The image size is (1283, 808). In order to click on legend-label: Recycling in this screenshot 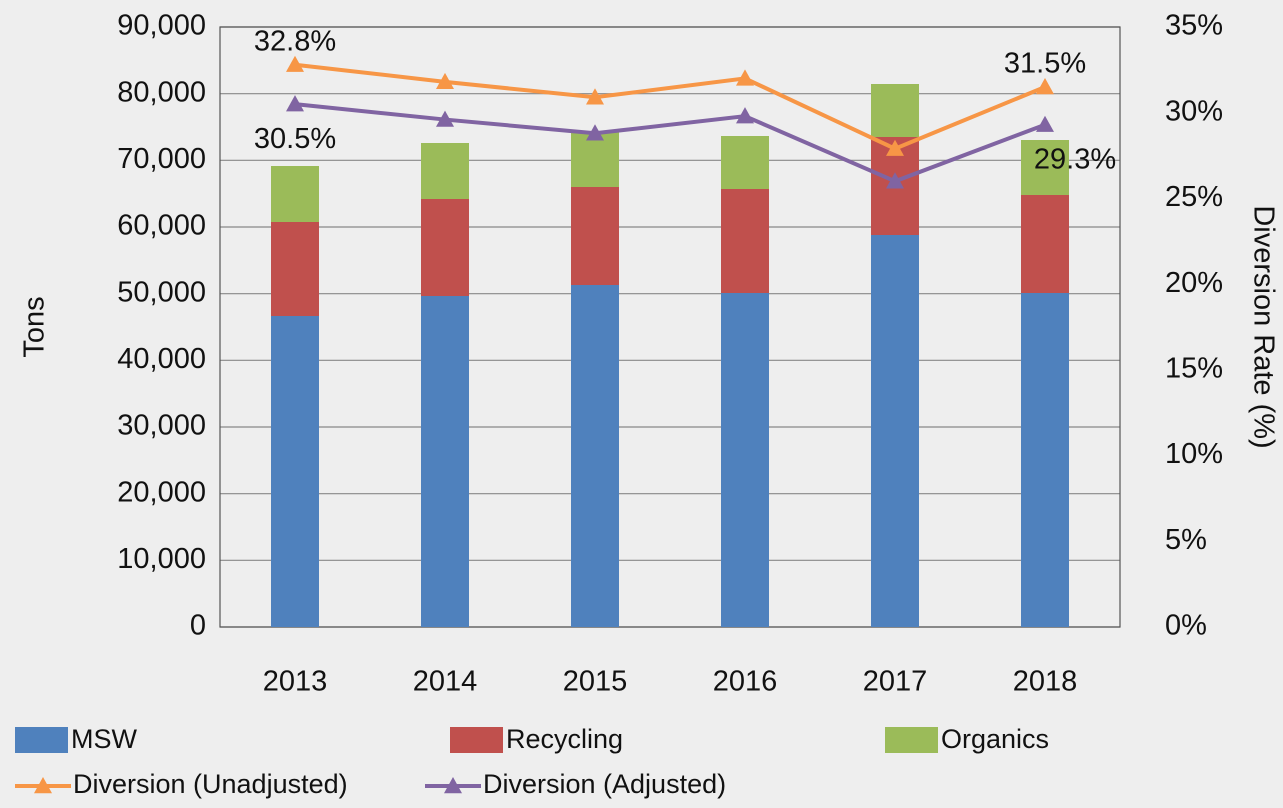, I will do `click(564, 739)`.